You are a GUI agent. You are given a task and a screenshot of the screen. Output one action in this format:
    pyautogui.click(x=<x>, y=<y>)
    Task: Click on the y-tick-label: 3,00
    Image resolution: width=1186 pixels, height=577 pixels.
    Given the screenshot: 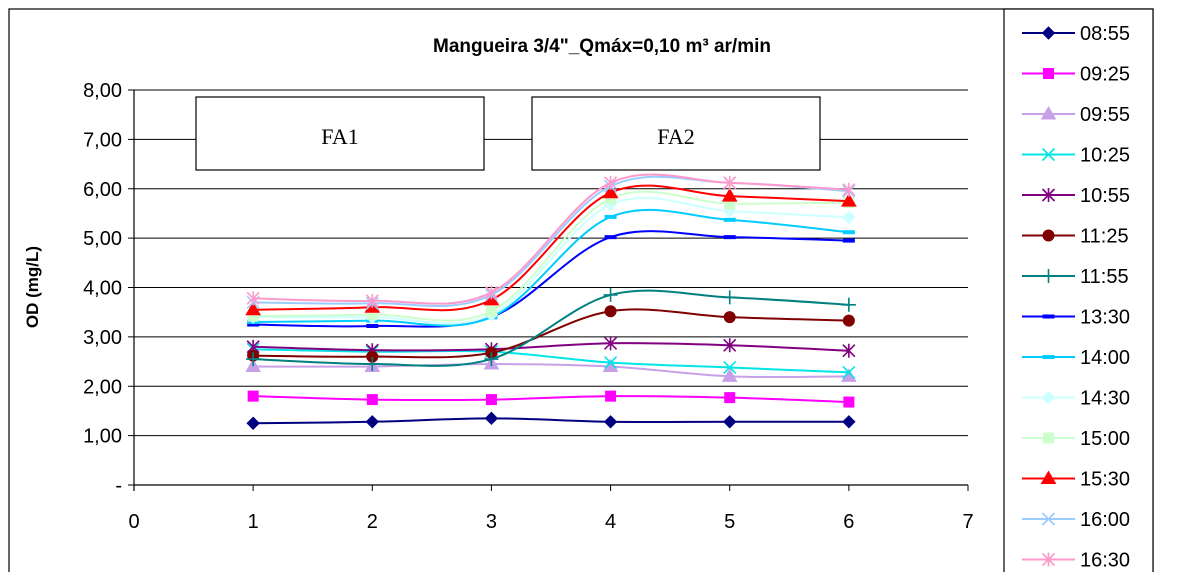 What is the action you would take?
    pyautogui.click(x=102, y=338)
    